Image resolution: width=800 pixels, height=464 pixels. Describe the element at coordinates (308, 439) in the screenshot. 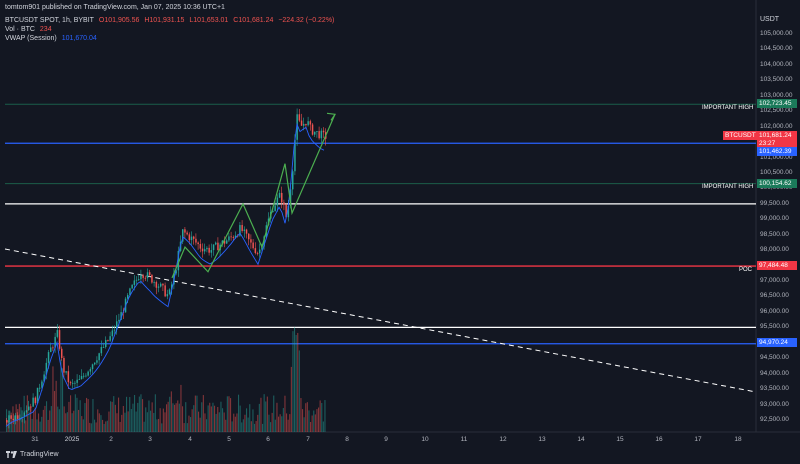

I see `time-tick: 7` at that location.